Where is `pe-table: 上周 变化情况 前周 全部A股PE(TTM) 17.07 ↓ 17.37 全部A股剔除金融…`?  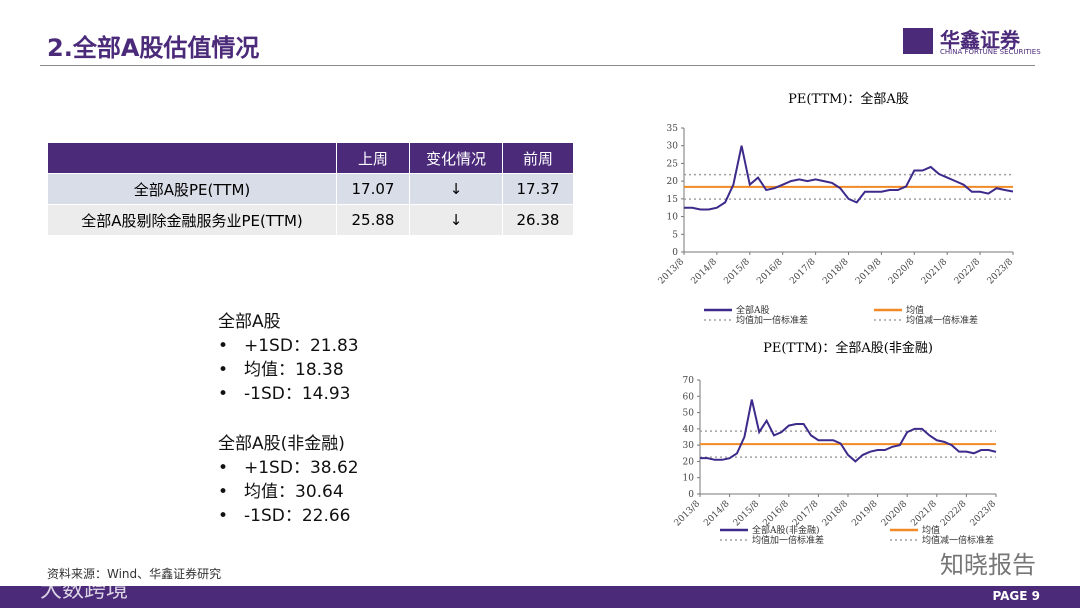 pe-table: 上周 变化情况 前周 全部A股PE(TTM) 17.07 ↓ 17.37 全部A股剔除金融… is located at coordinates (310, 189).